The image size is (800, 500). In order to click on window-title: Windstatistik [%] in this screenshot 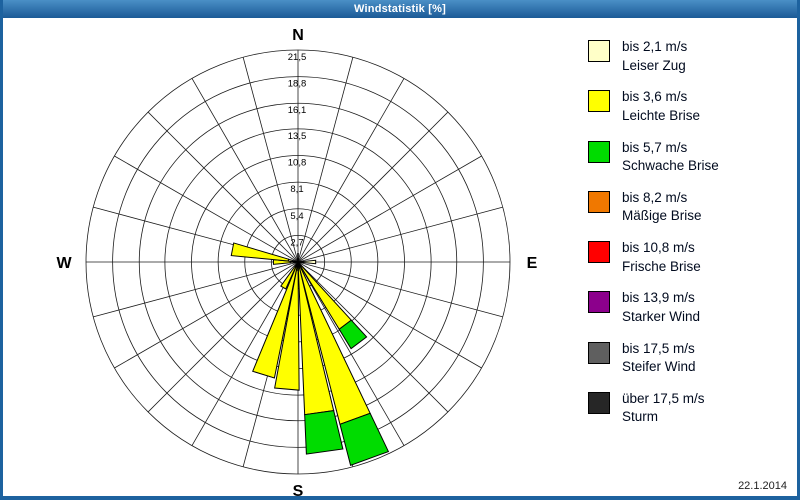, I will do `click(400, 9)`.